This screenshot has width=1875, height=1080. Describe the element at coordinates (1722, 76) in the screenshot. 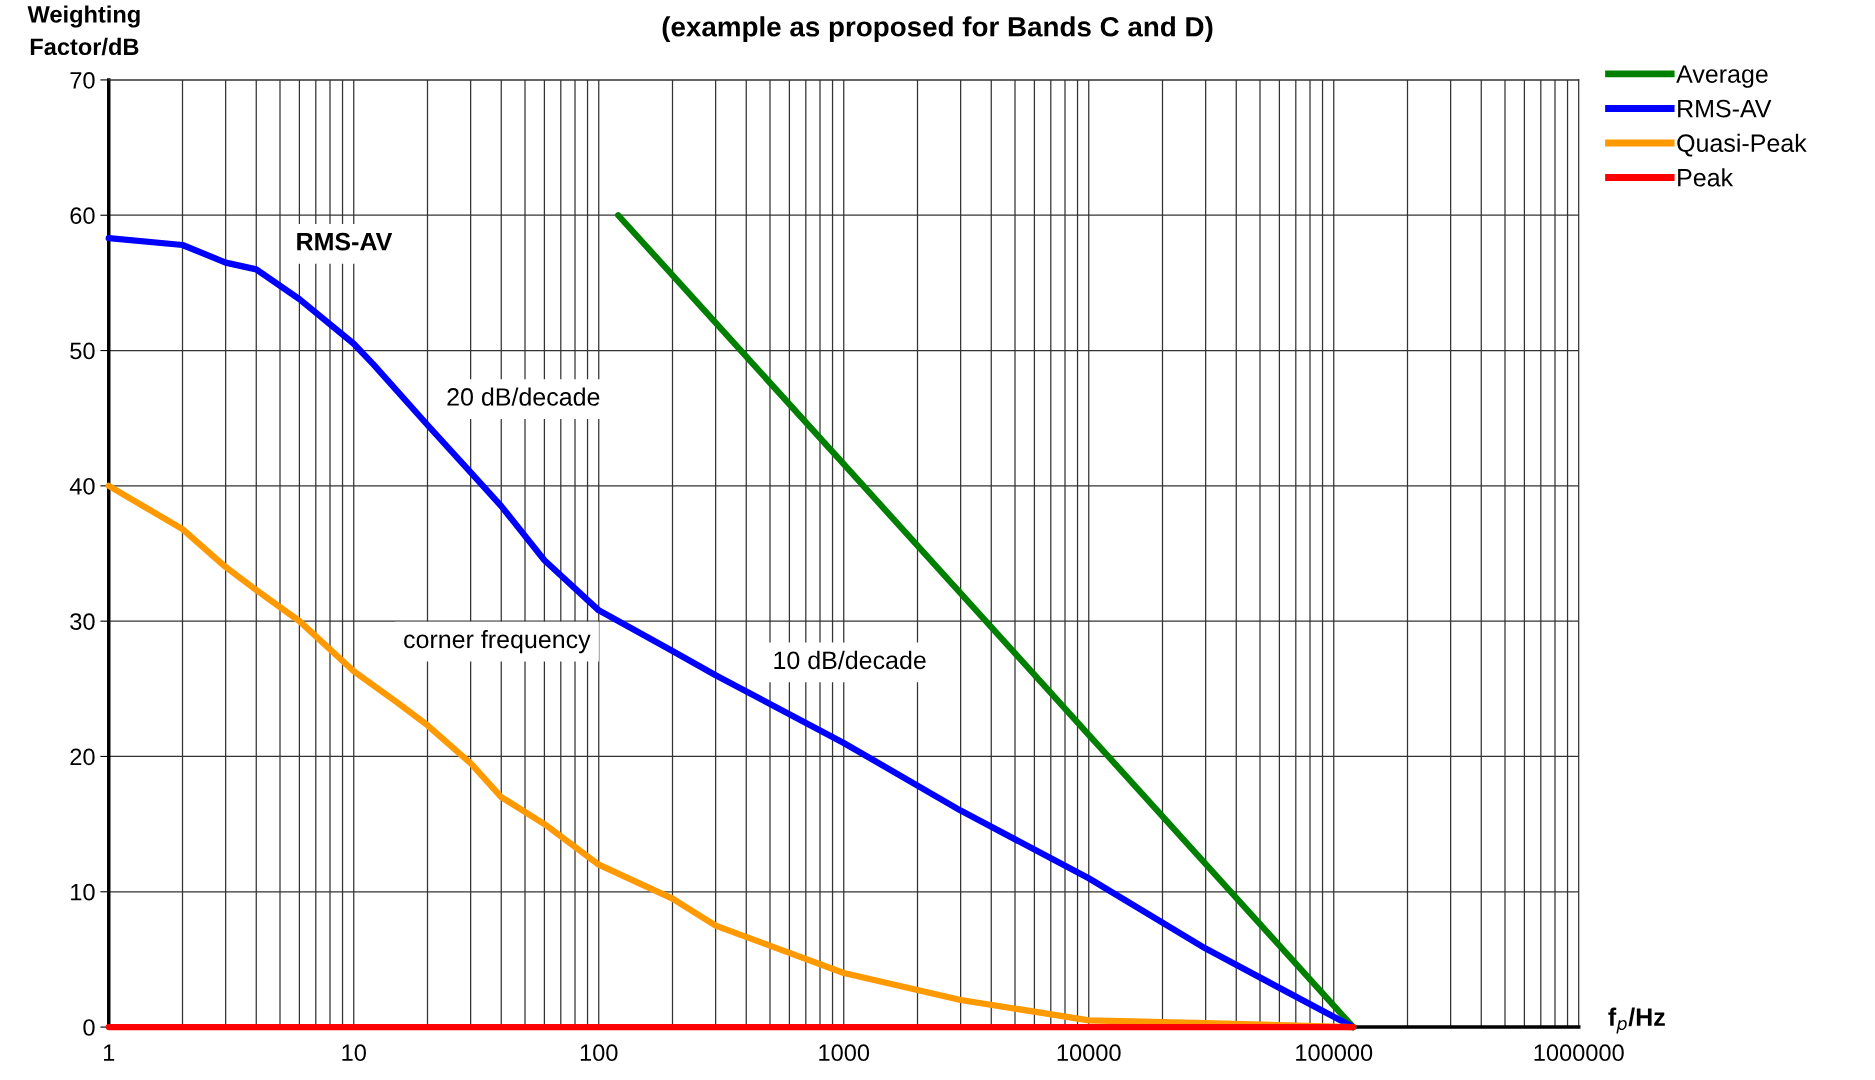

I see `legend-label: Average` at that location.